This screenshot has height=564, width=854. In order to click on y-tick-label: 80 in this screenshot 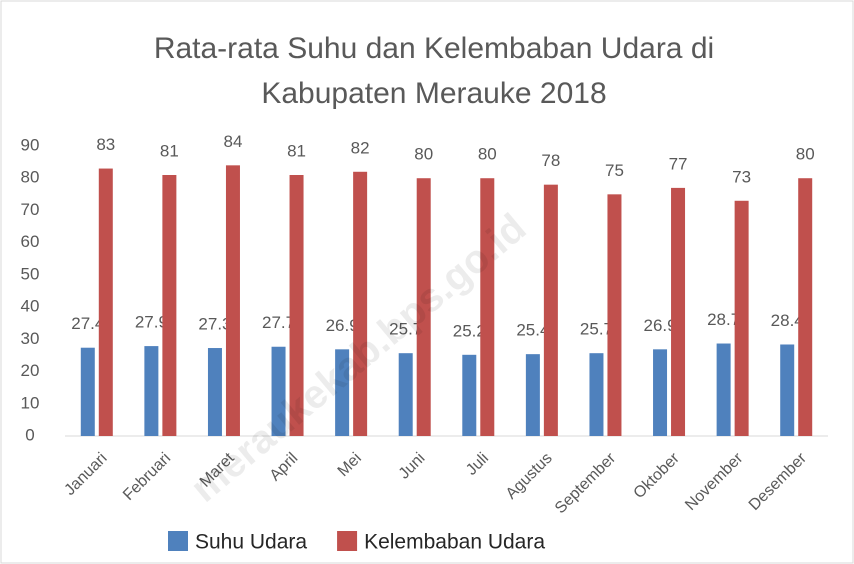, I will do `click(30, 177)`.